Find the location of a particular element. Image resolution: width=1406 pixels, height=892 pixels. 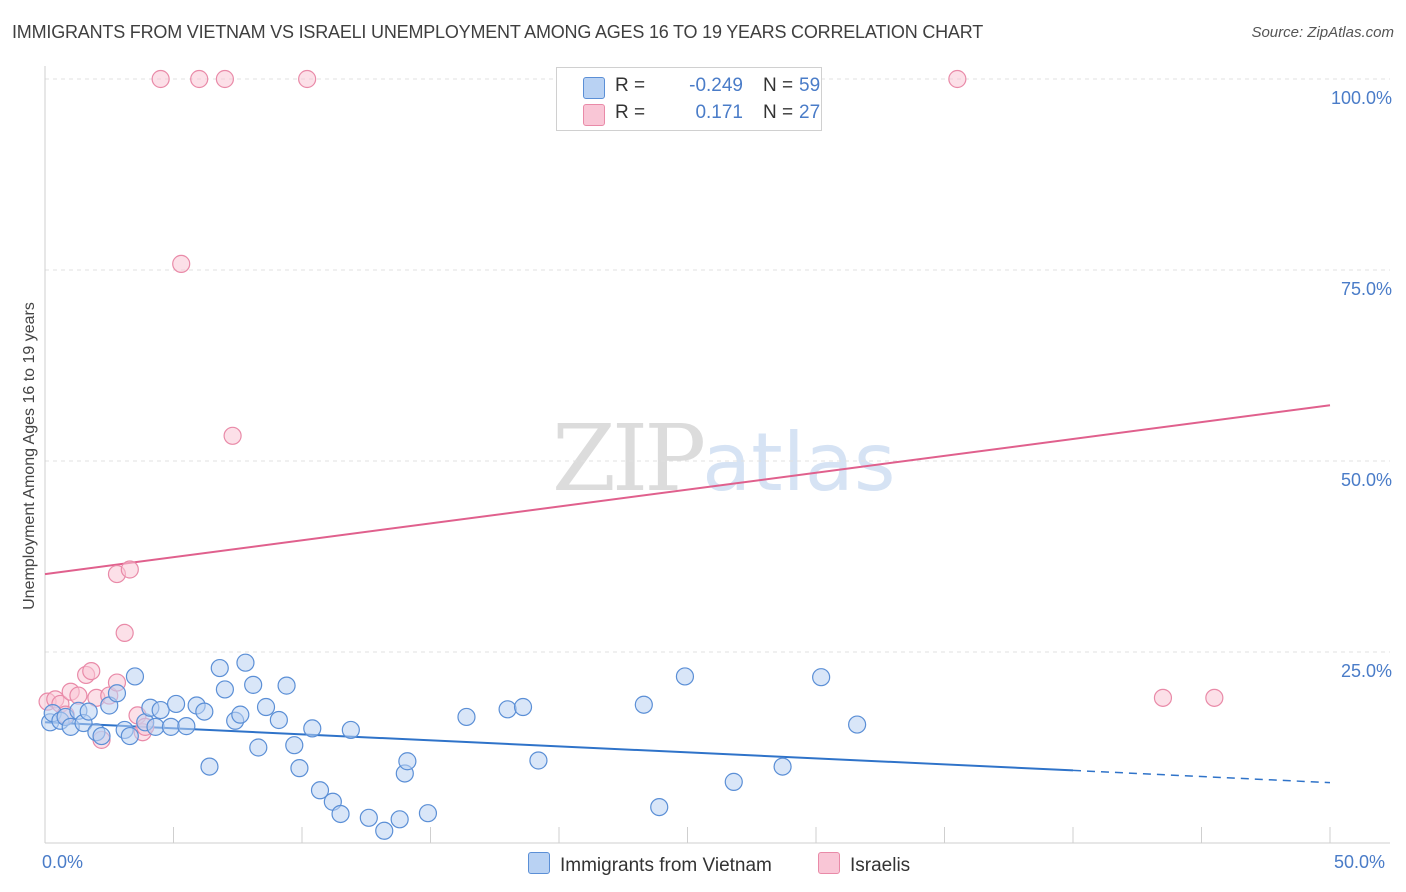

r-value: 0.171 is located at coordinates (719, 112).